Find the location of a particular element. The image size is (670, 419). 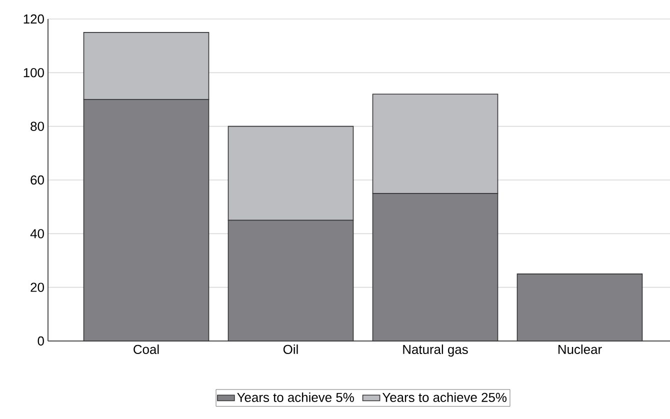

y-tick-label: 20 is located at coordinates (37, 287).